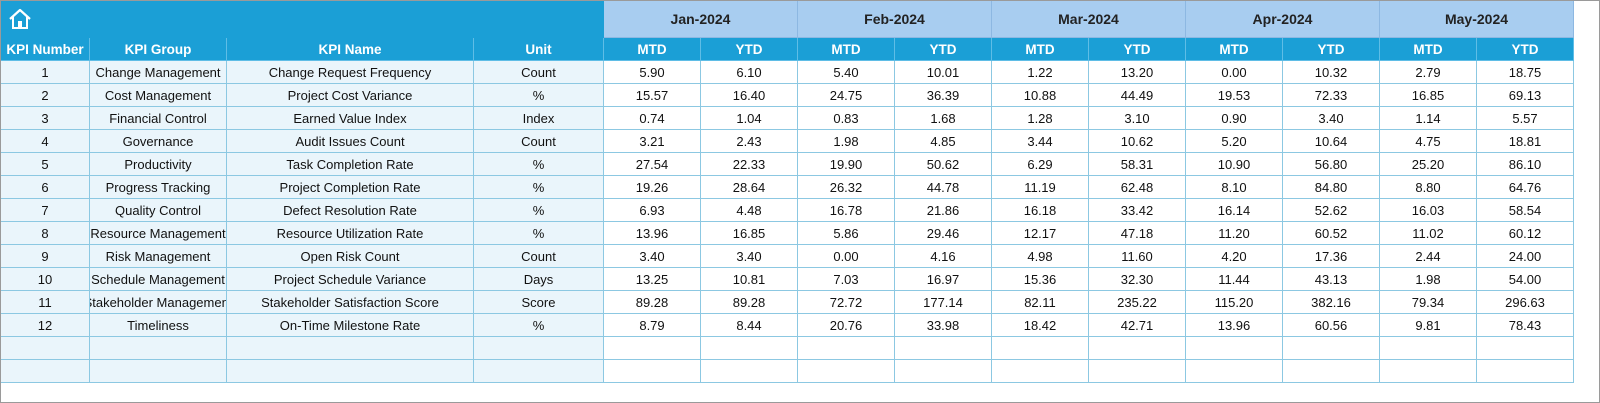  What do you see at coordinates (1525, 141) in the screenshot?
I see `kpi-value: 18.81` at bounding box center [1525, 141].